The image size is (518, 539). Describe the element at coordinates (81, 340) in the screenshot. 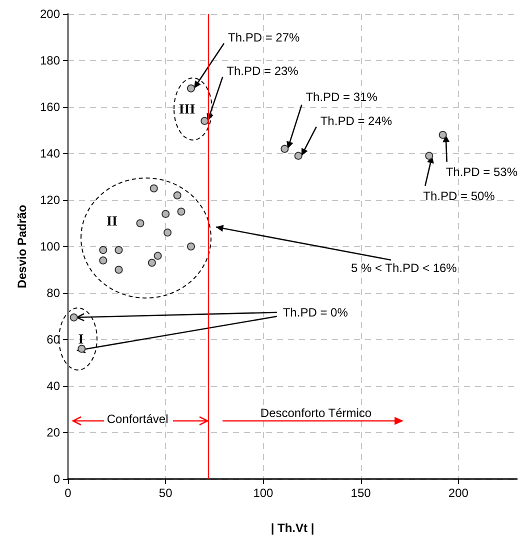

I see `annotation: I` at that location.